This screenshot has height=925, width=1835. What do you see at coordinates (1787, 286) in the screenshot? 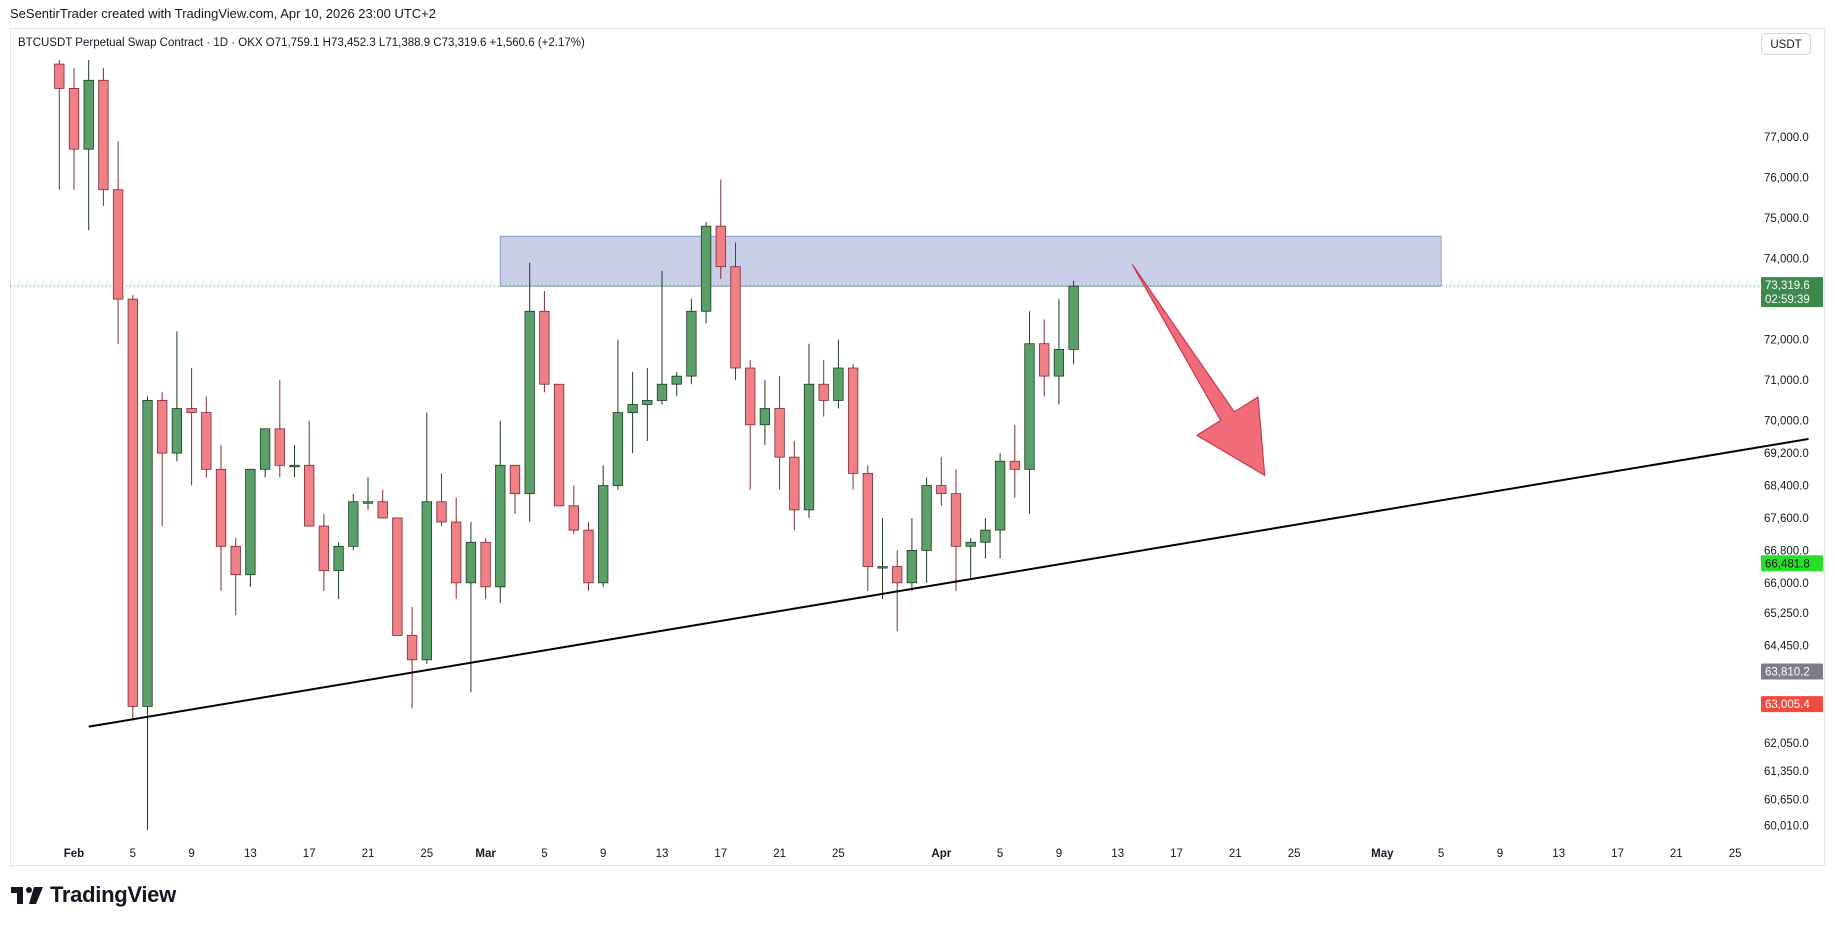
I see `price-badge-label: 73,319.6` at bounding box center [1787, 286].